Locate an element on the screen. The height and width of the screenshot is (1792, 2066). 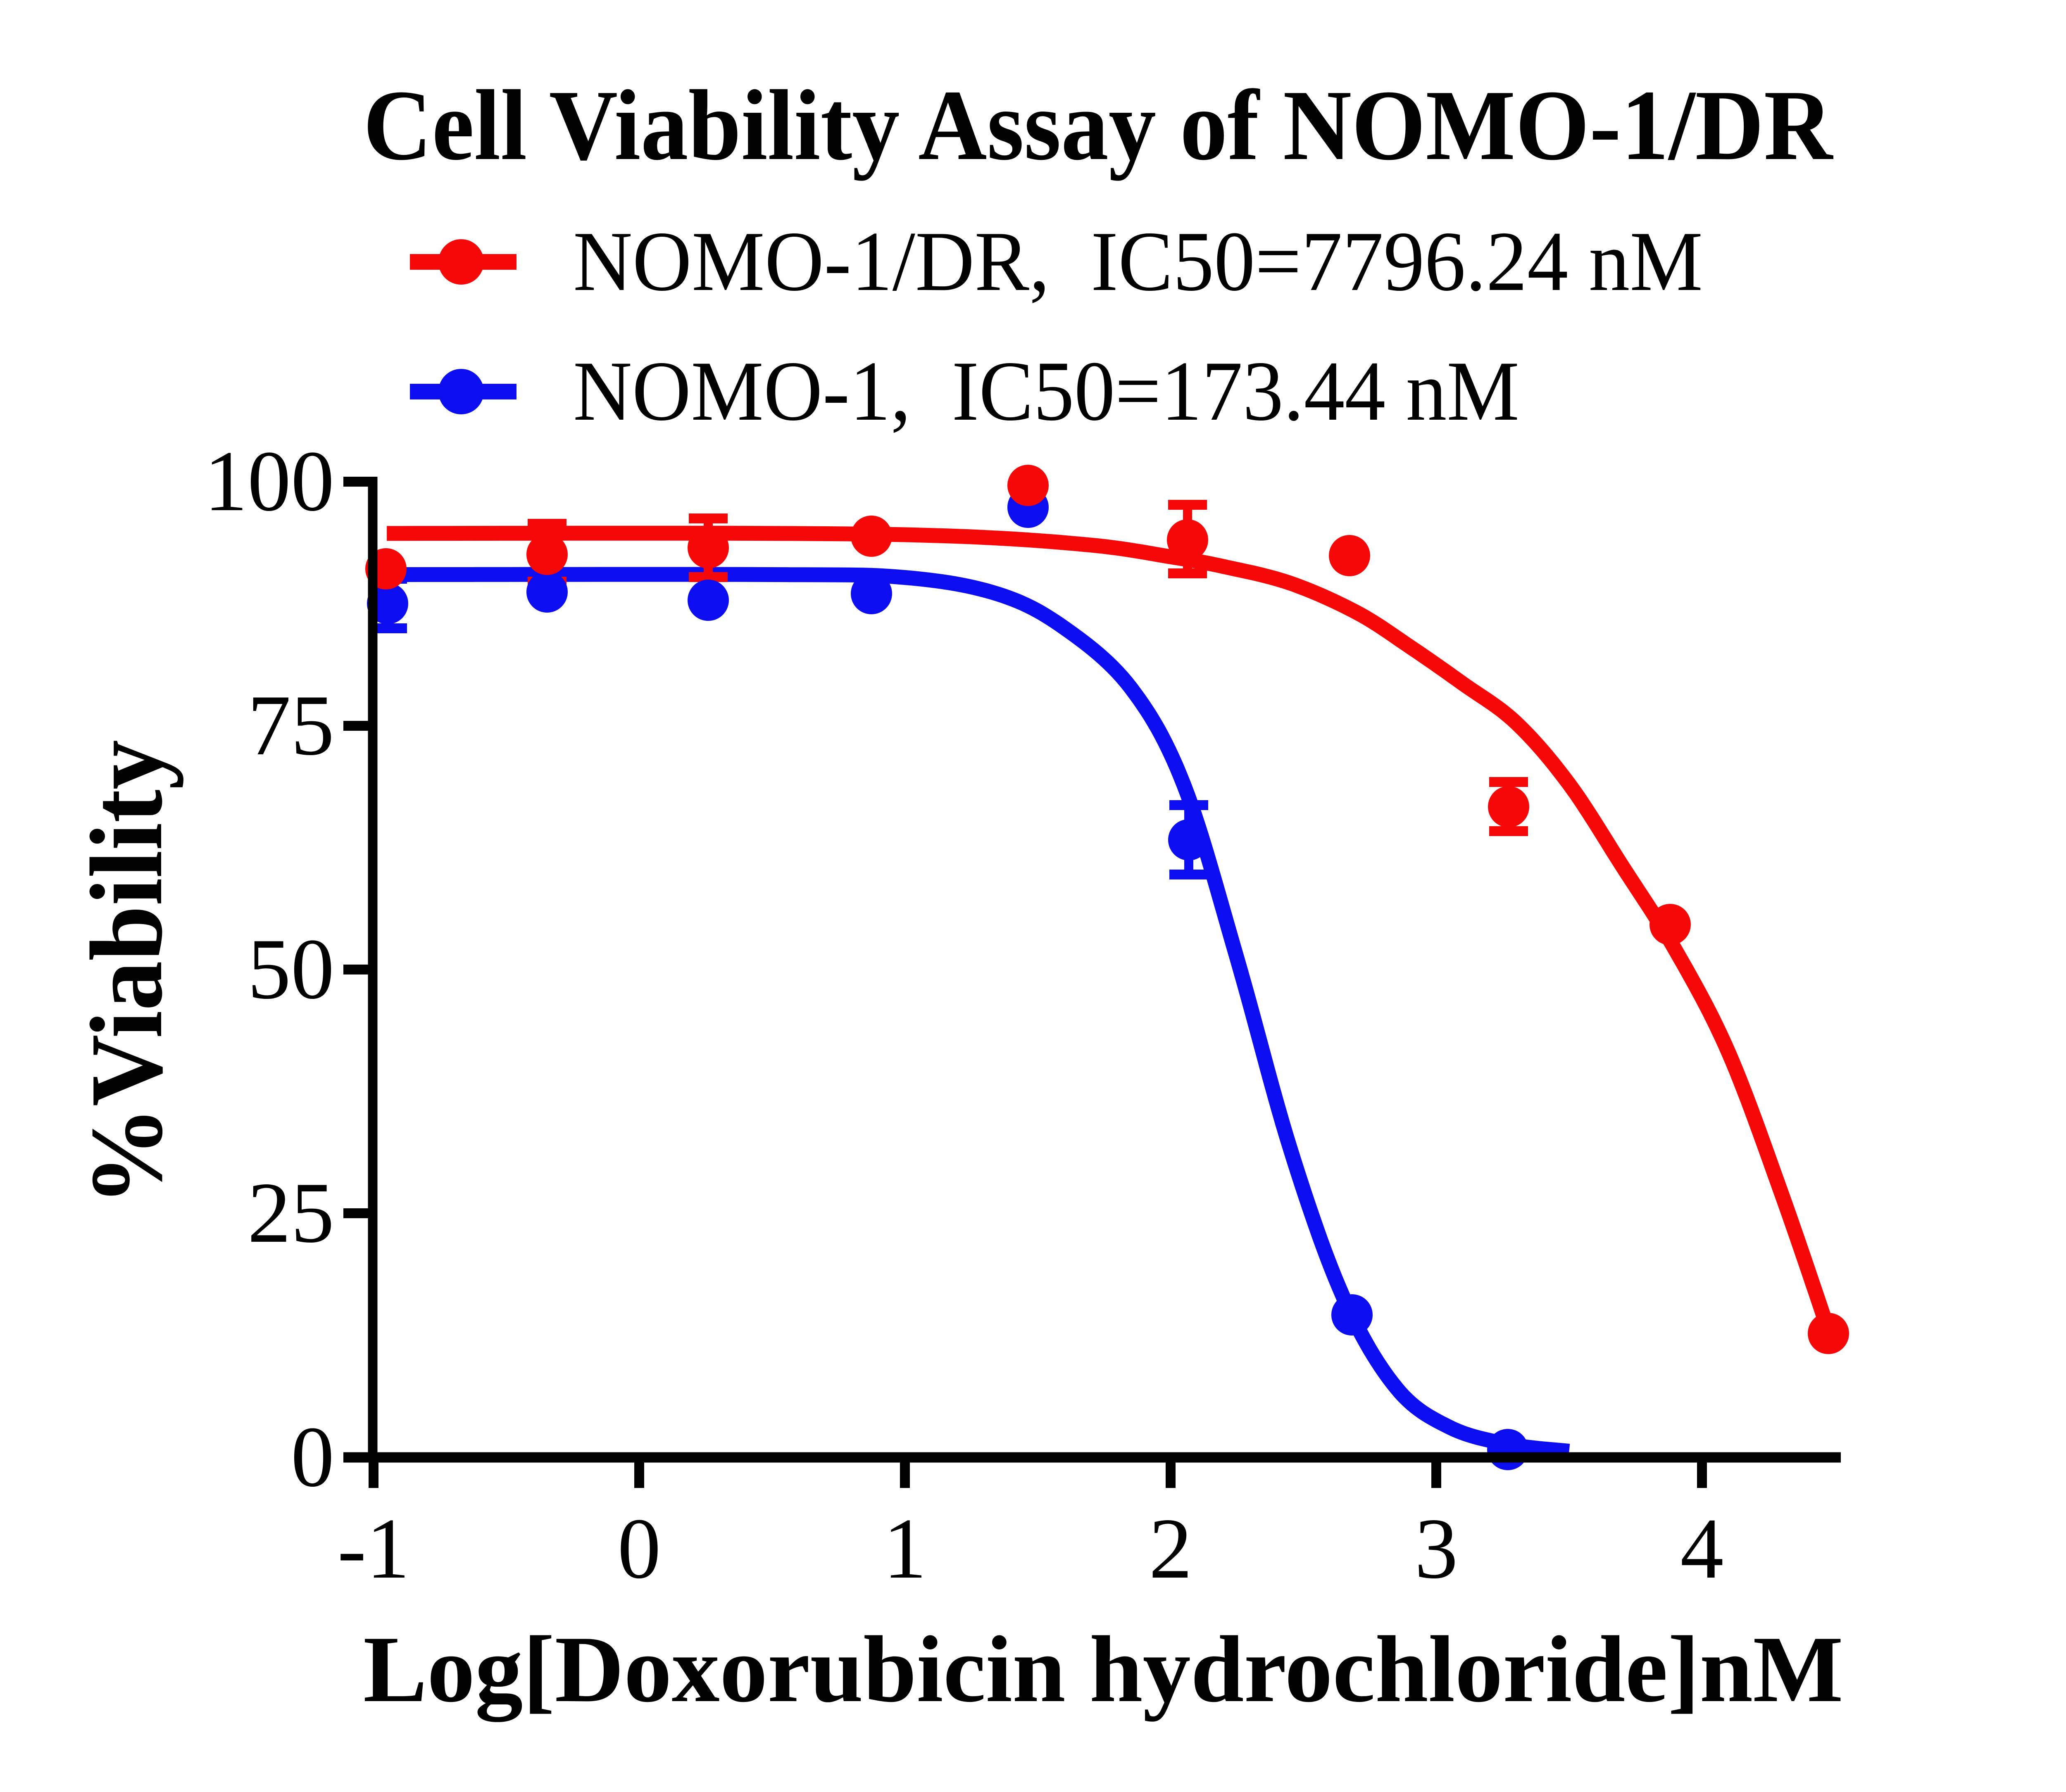
svg-text: NOMO-1/DR, IC50=7796.24 nM is located at coordinates (1138, 261).